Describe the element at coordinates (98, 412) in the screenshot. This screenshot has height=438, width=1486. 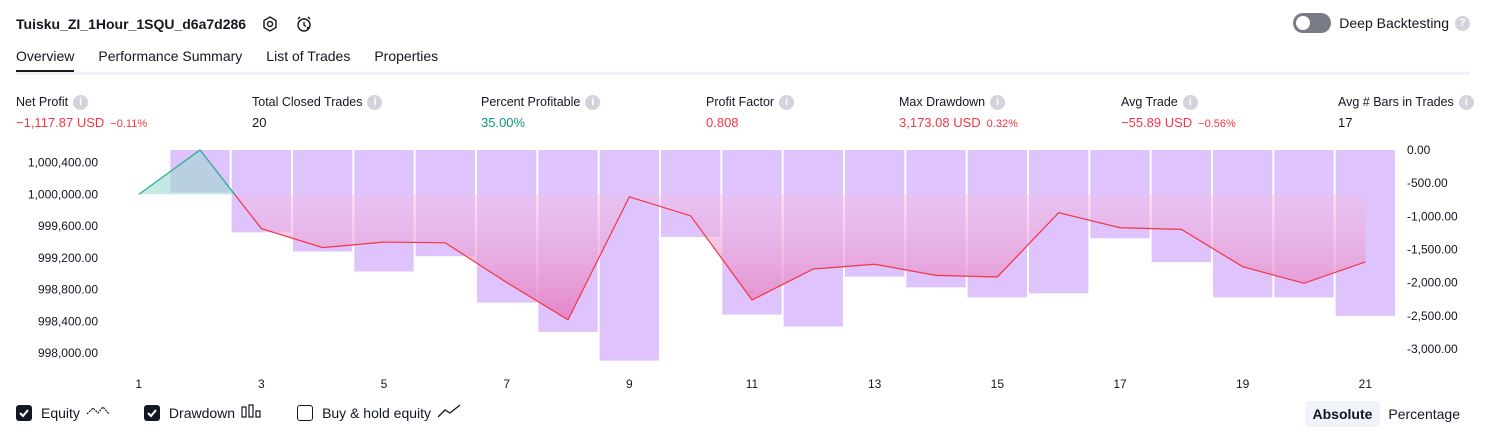
I see `equity-line-icon` at that location.